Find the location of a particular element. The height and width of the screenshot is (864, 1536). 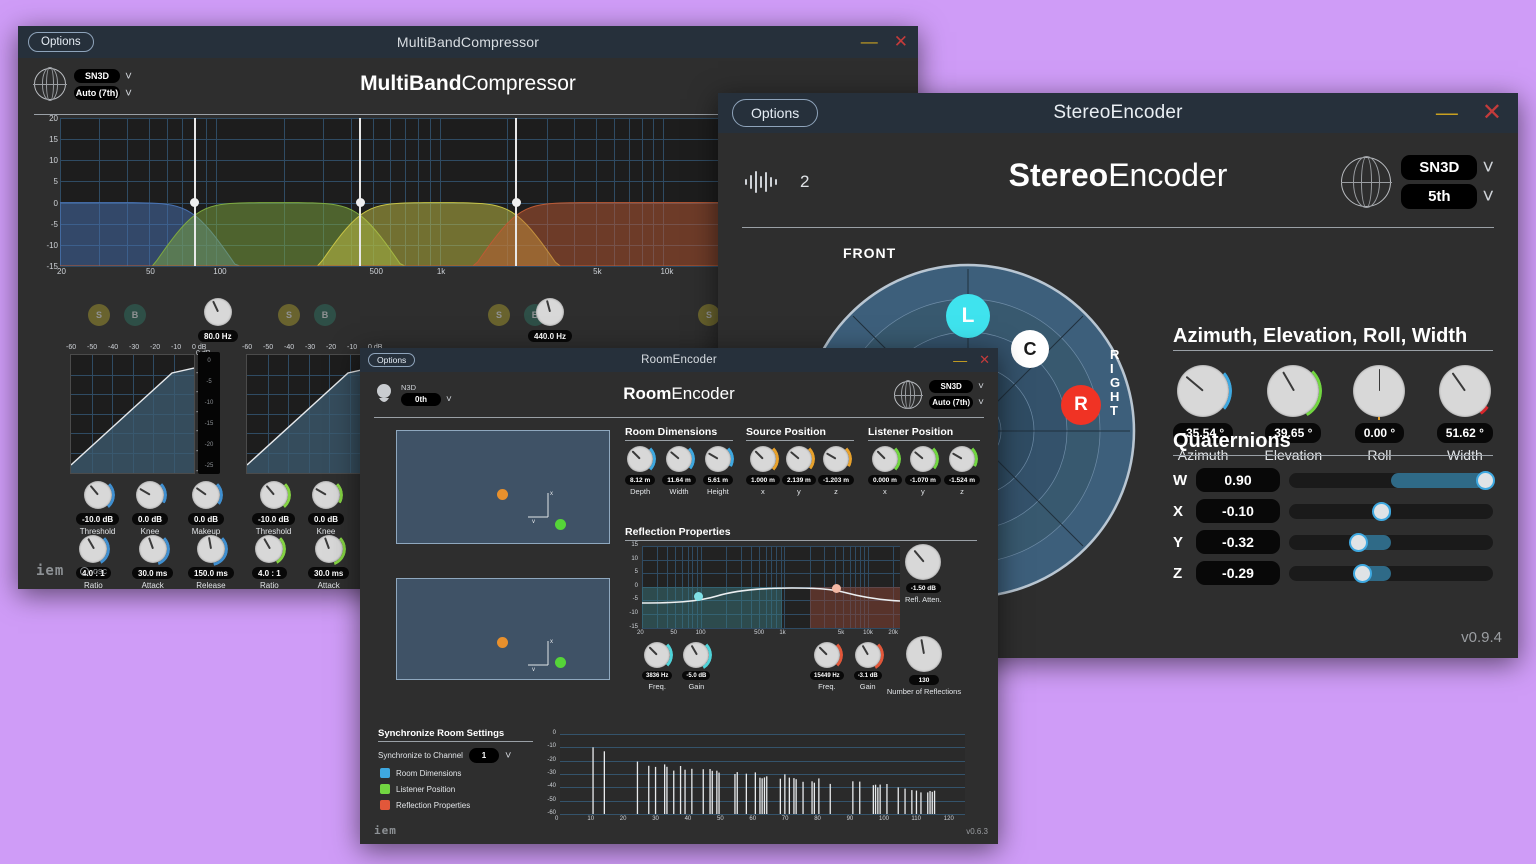

high-shelf-gain-knob: -3.1 dB Gain is located at coordinates (867, 665).